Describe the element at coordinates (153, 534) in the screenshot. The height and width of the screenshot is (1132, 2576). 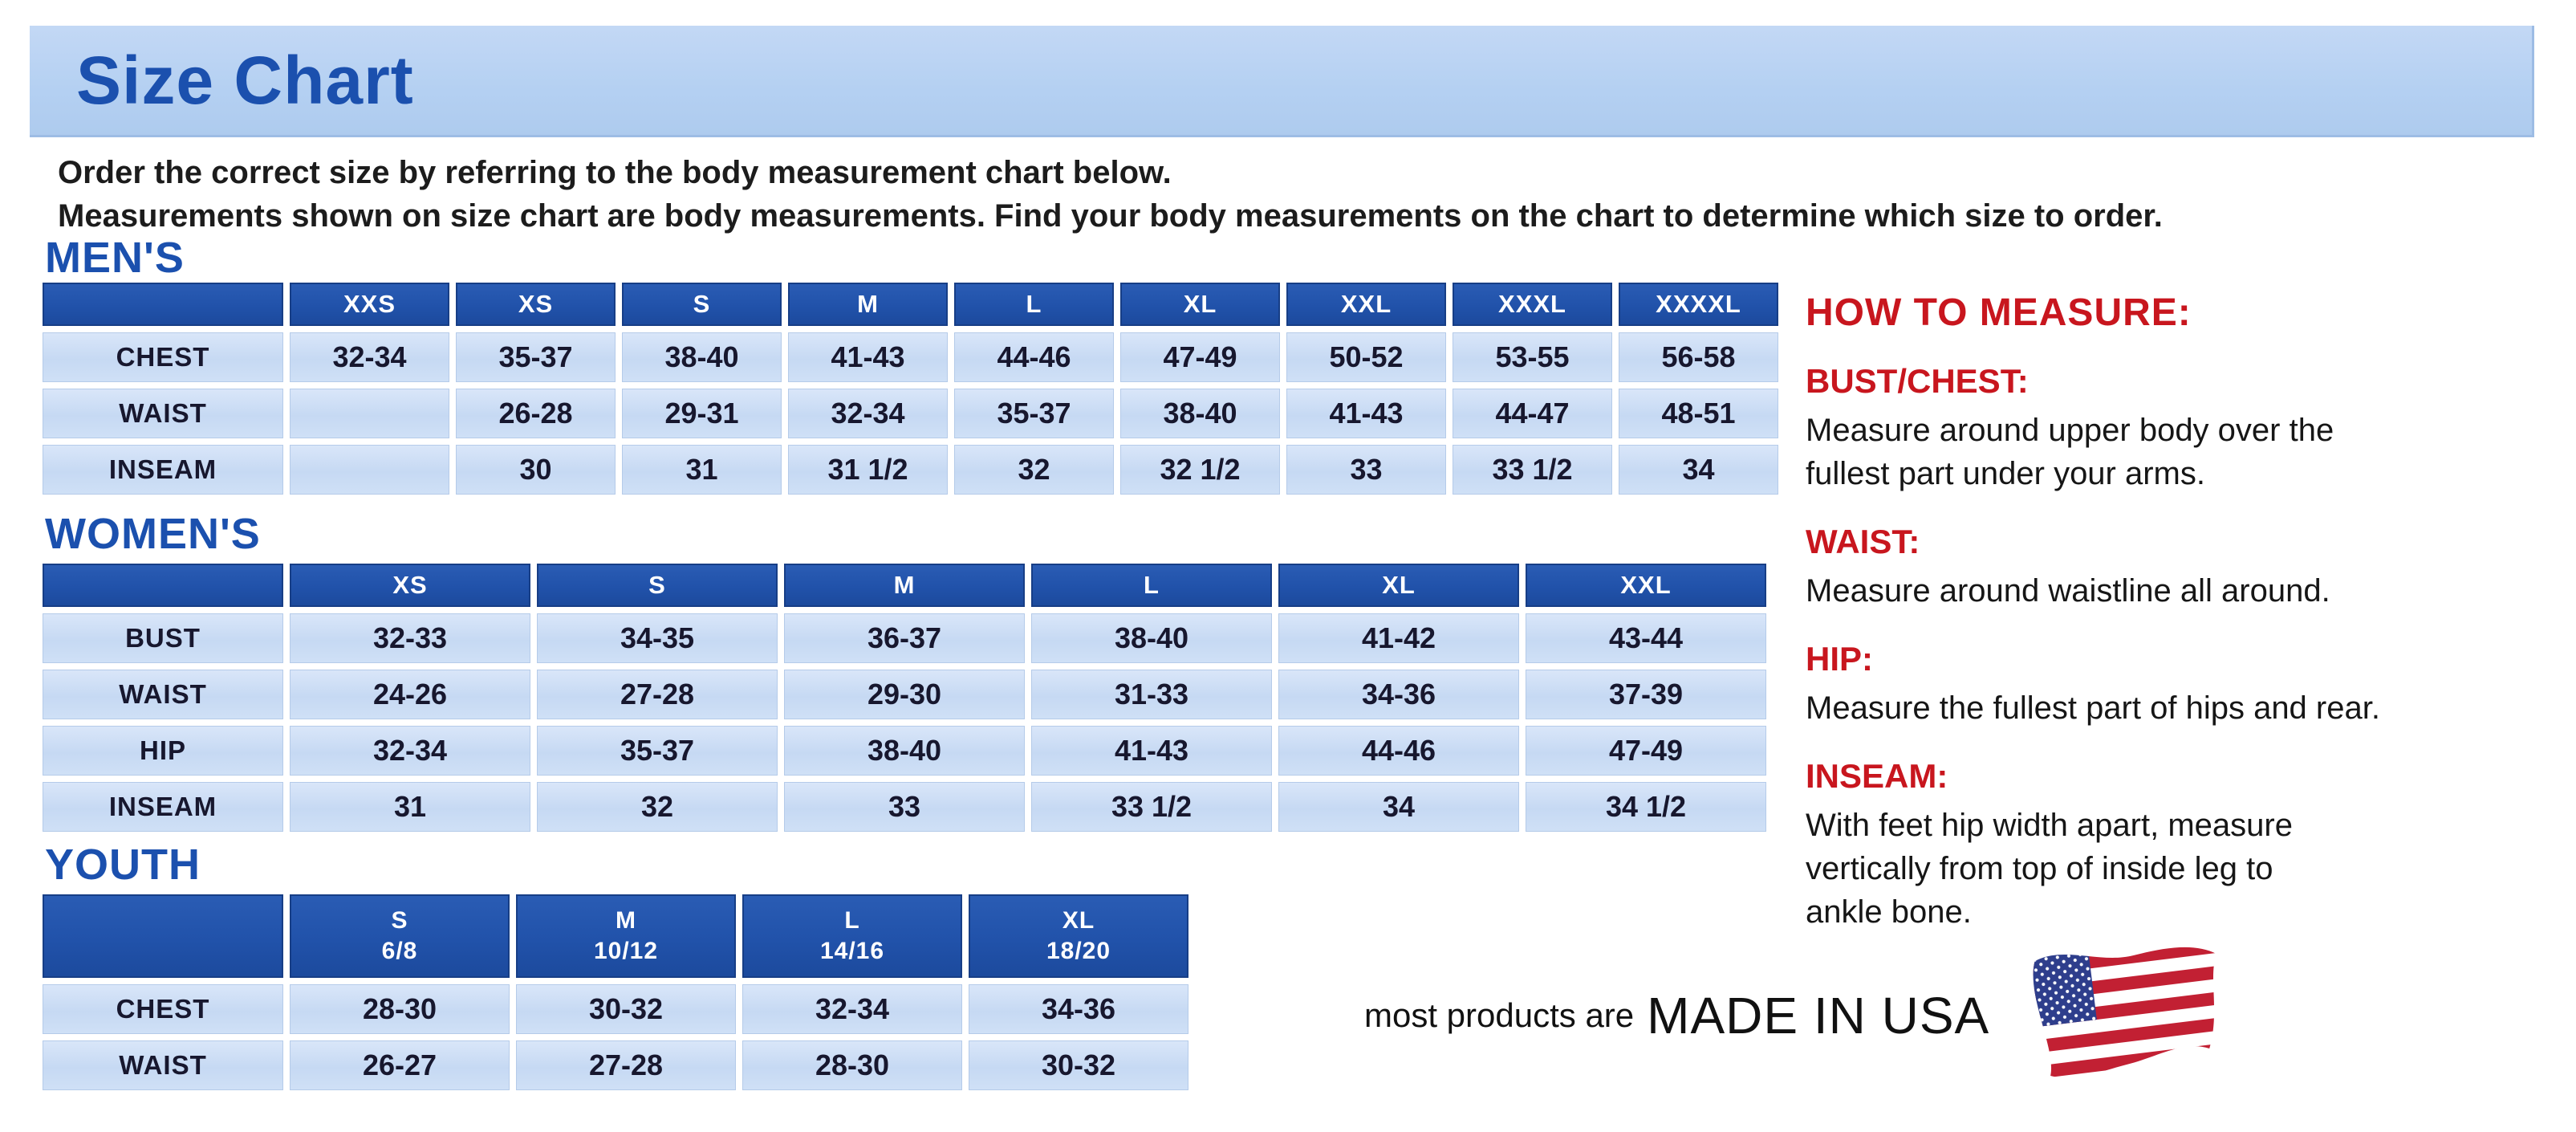
I see `womens-section-heading: WOMEN'S` at that location.